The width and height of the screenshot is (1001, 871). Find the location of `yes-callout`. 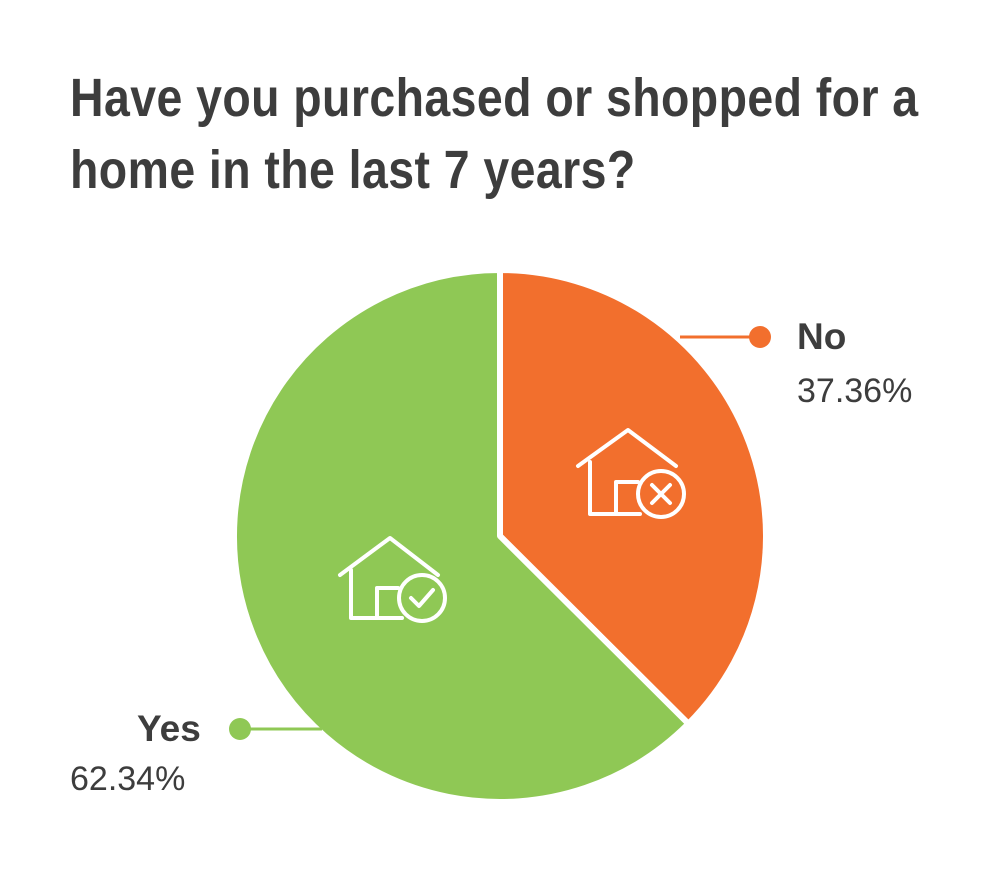

yes-callout is located at coordinates (275, 729).